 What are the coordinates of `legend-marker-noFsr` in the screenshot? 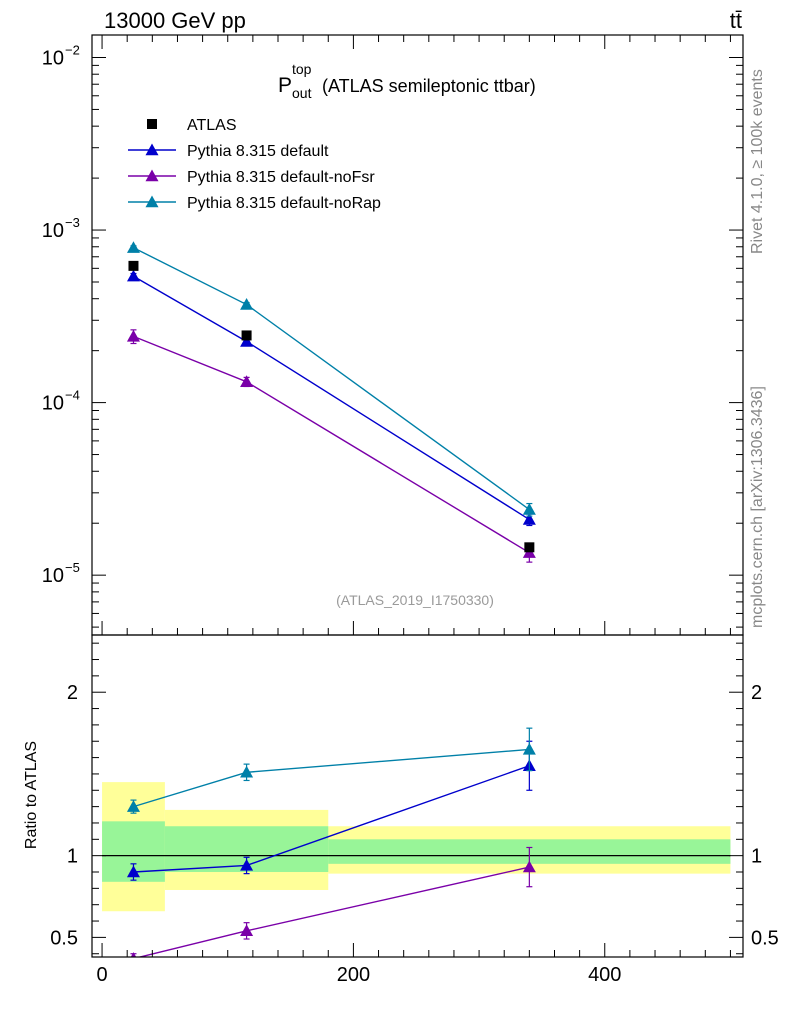 It's located at (152, 175).